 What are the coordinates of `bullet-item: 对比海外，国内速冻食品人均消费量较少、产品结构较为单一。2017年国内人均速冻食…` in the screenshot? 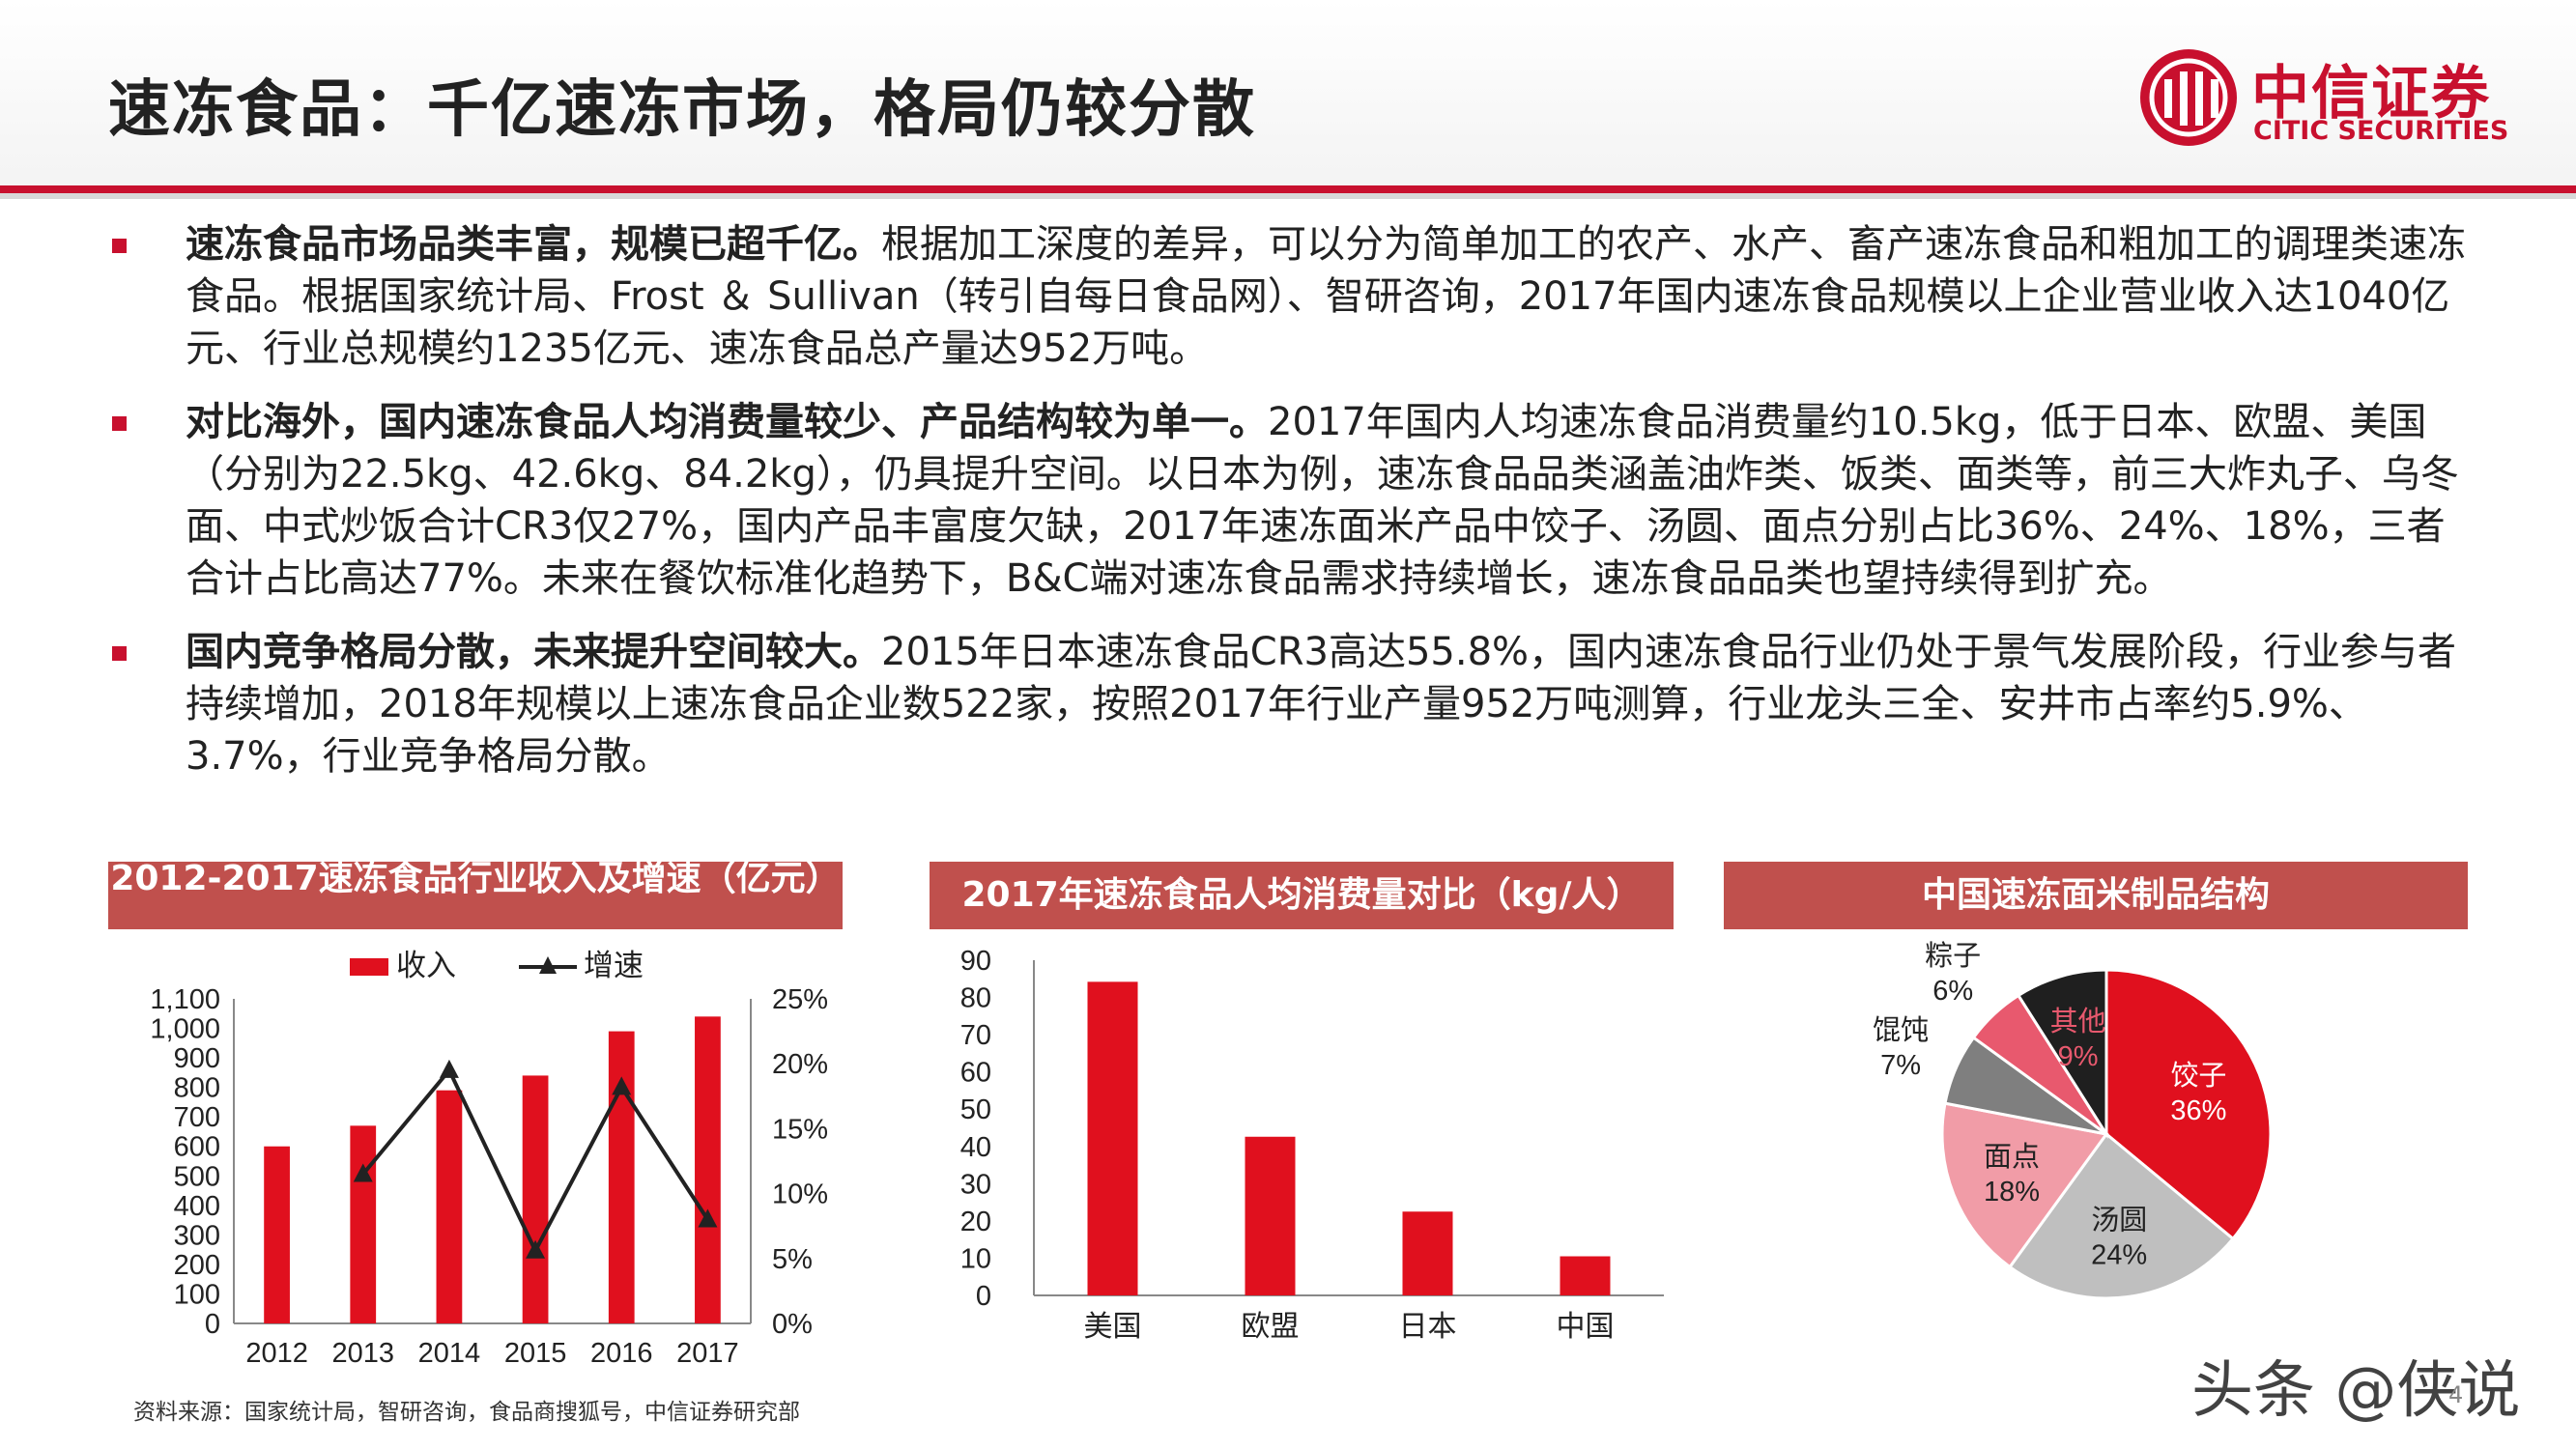 It's located at (1287, 500).